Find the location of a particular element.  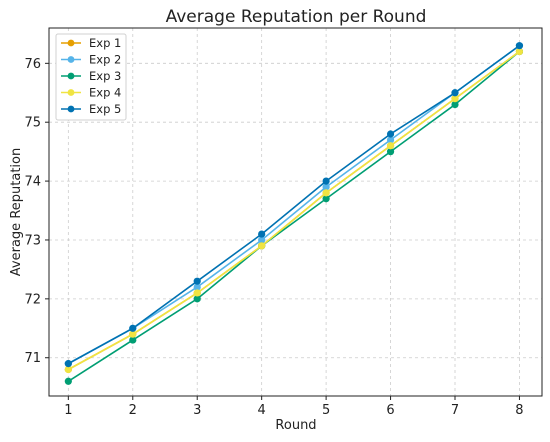

y-tick-label: 75 is located at coordinates (32, 123).